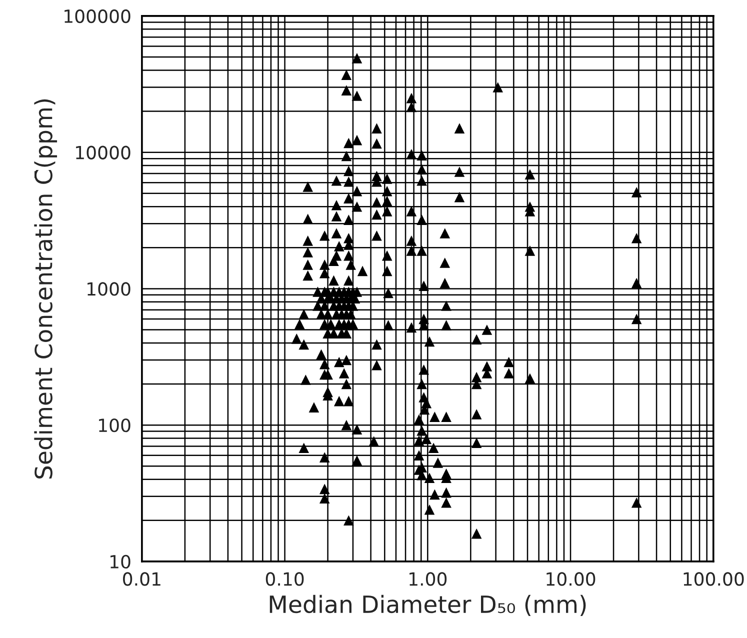 This screenshot has width=747, height=638. Describe the element at coordinates (97, 16) in the screenshot. I see `y-tick-label: 100000` at that location.